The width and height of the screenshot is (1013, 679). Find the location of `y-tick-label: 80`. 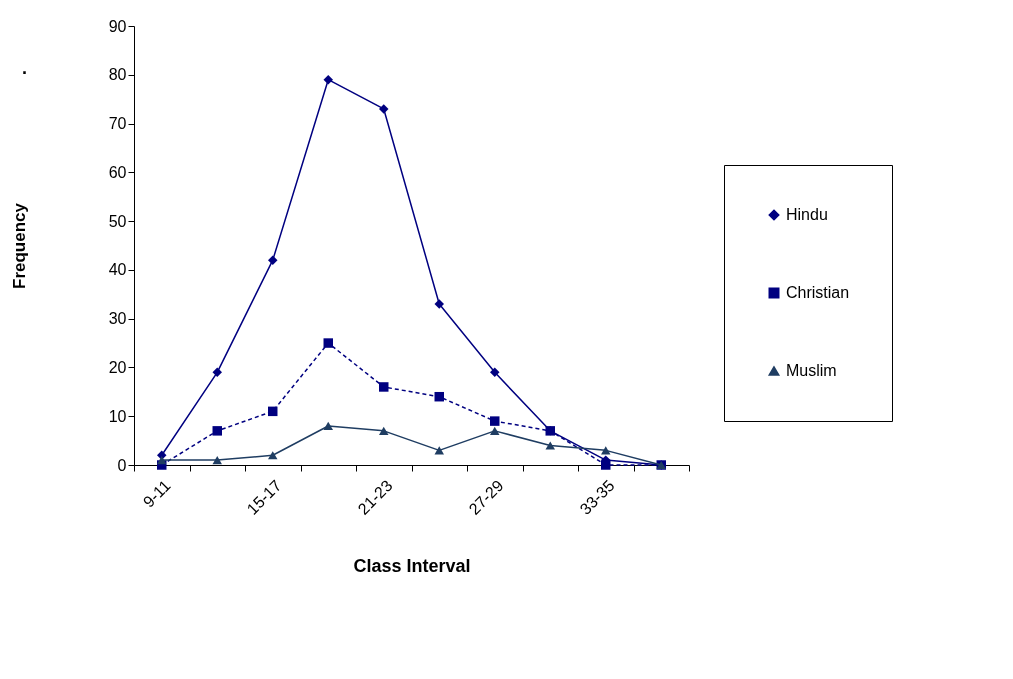

y-tick-label: 80 is located at coordinates (117, 75).